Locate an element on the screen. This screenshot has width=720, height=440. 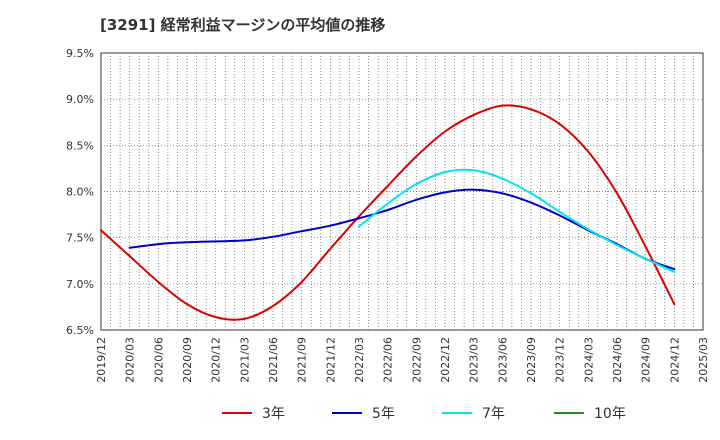
x-tick-label: 2020/03 is located at coordinates (130, 360).